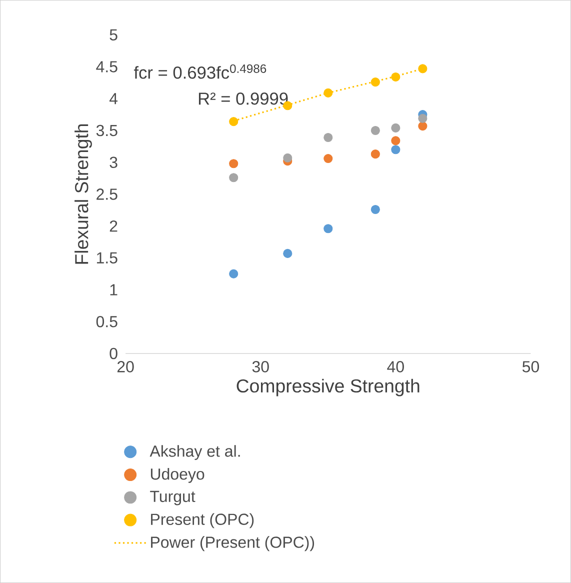 The width and height of the screenshot is (571, 583). Describe the element at coordinates (114, 226) in the screenshot. I see `y-tick-label: 2` at that location.